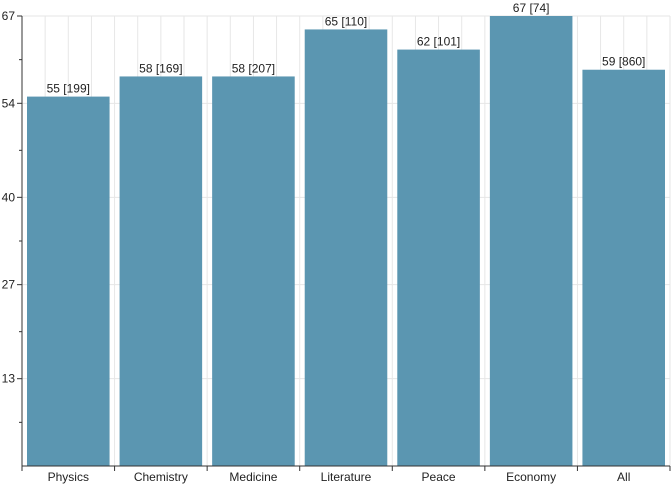 Image resolution: width=672 pixels, height=484 pixels. Describe the element at coordinates (9, 285) in the screenshot. I see `y-tick-label: 27` at that location.